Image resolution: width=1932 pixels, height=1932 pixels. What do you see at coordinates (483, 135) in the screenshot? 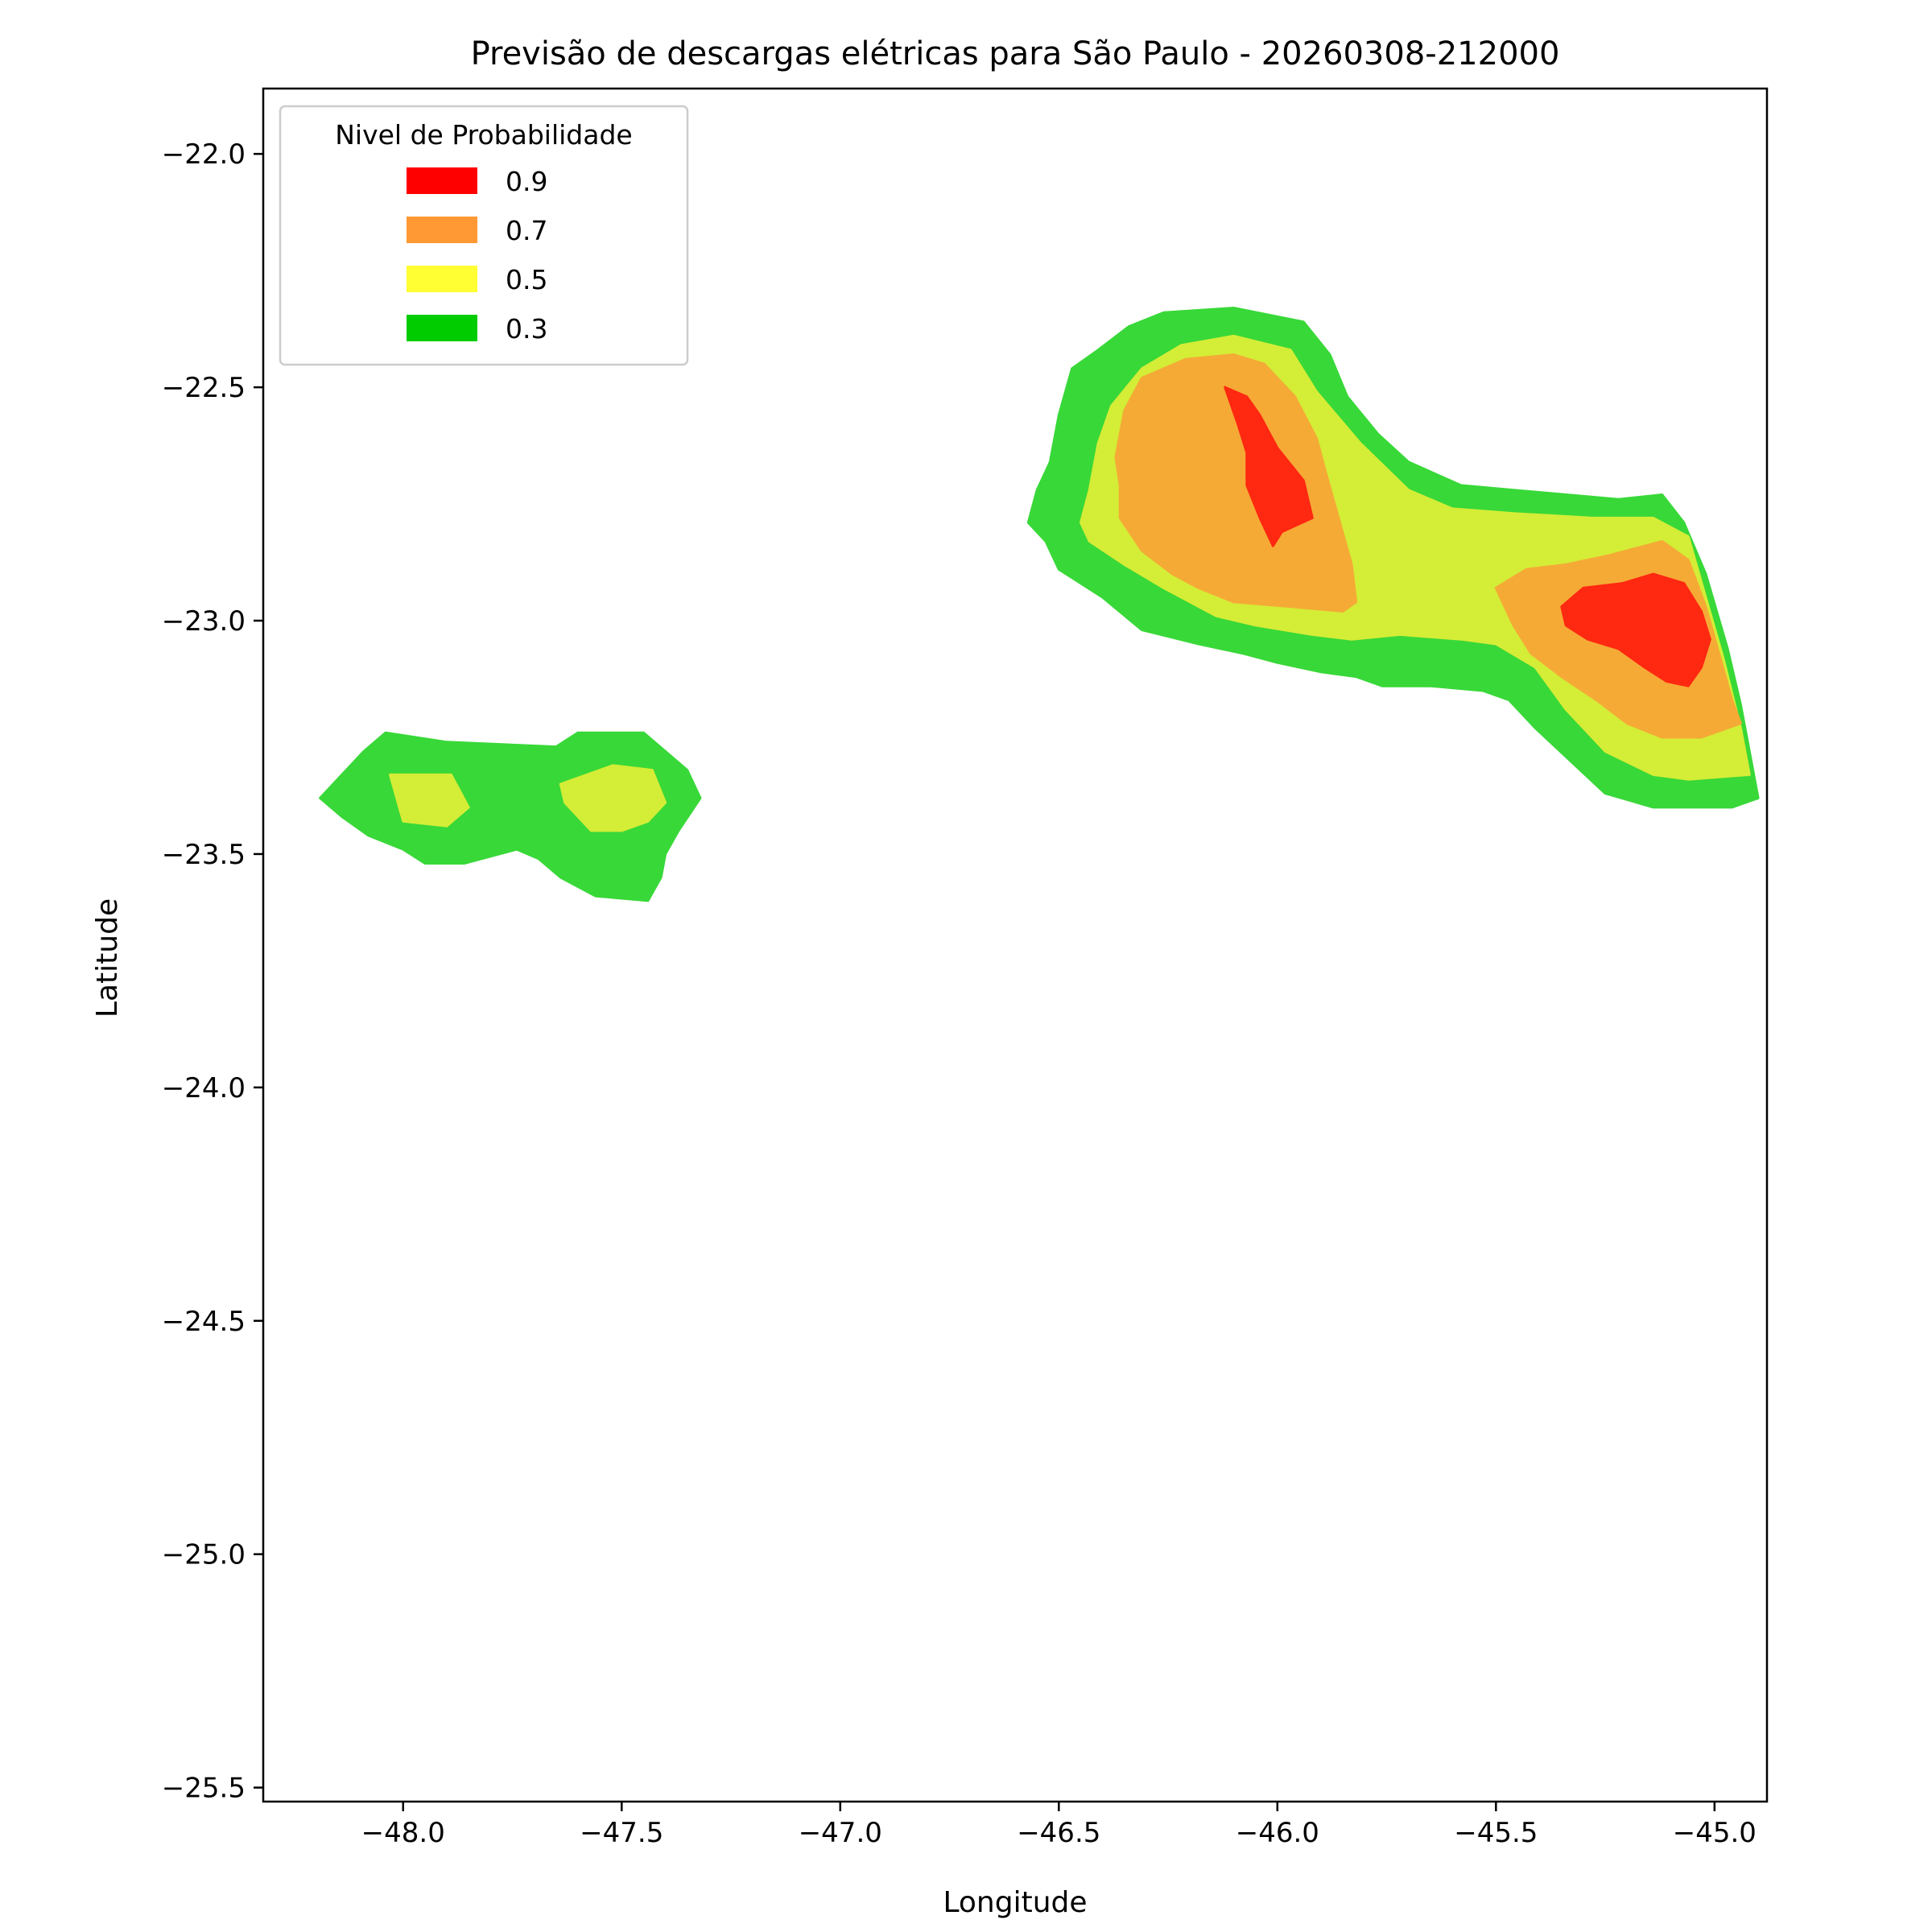
I see `legend-title: Nivel de Probabilidade` at bounding box center [483, 135].